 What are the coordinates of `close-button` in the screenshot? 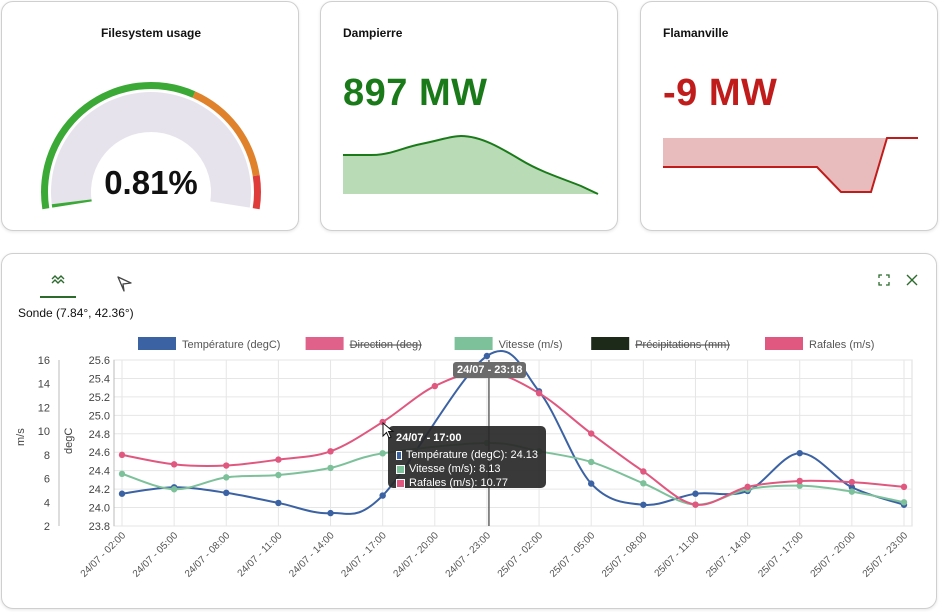 It's located at (912, 280).